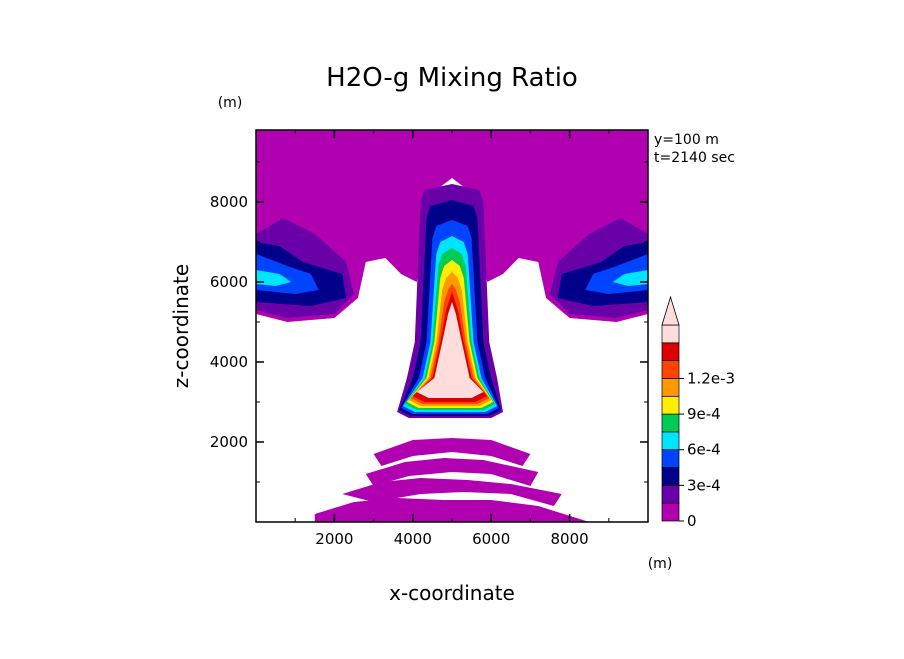 This screenshot has height=659, width=904. What do you see at coordinates (704, 414) in the screenshot?
I see `colorbar-label: 9e-4` at bounding box center [704, 414].